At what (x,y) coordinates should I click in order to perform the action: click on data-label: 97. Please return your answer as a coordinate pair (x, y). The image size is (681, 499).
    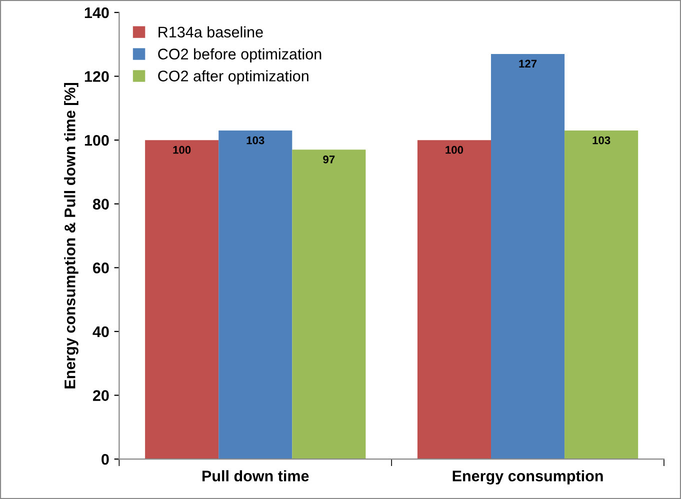
    Looking at the image, I should click on (329, 159).